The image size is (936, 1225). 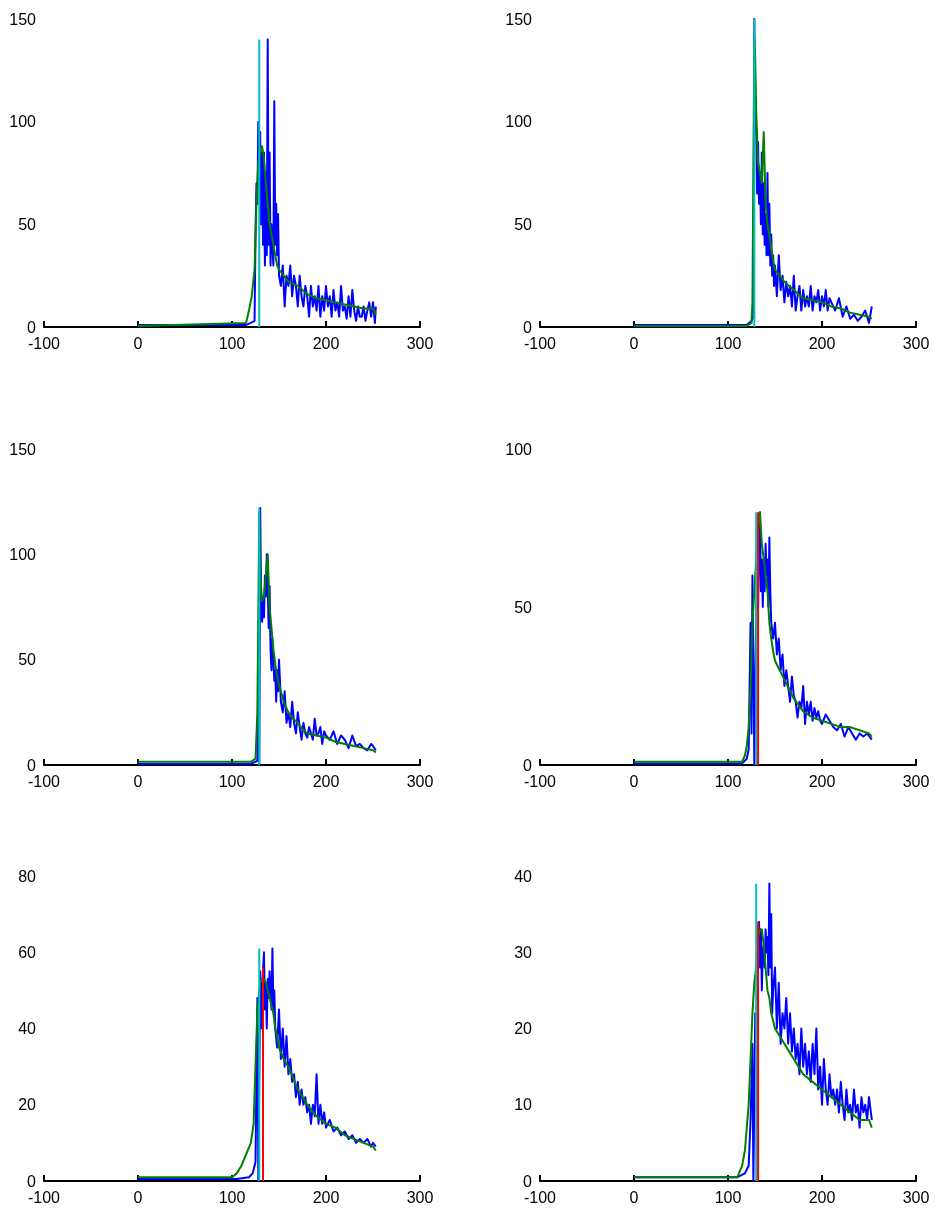 I want to click on y-tick-label: 60, so click(x=27, y=952).